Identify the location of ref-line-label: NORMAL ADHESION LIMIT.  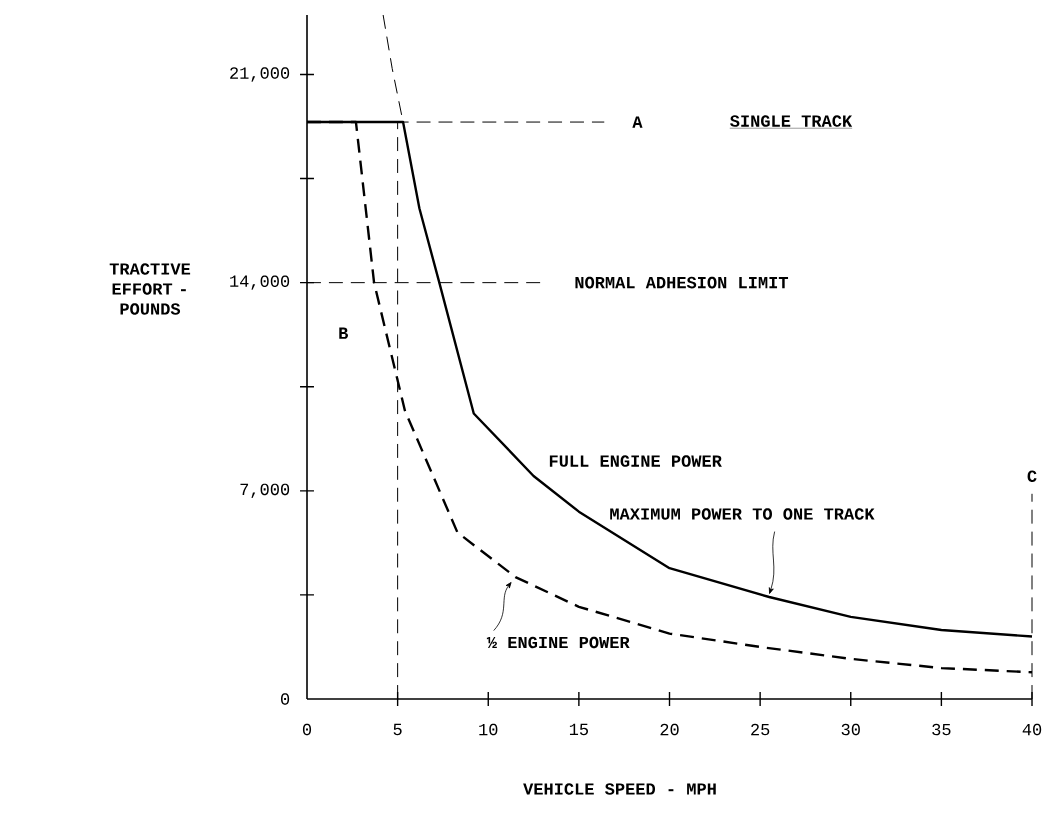
(682, 282).